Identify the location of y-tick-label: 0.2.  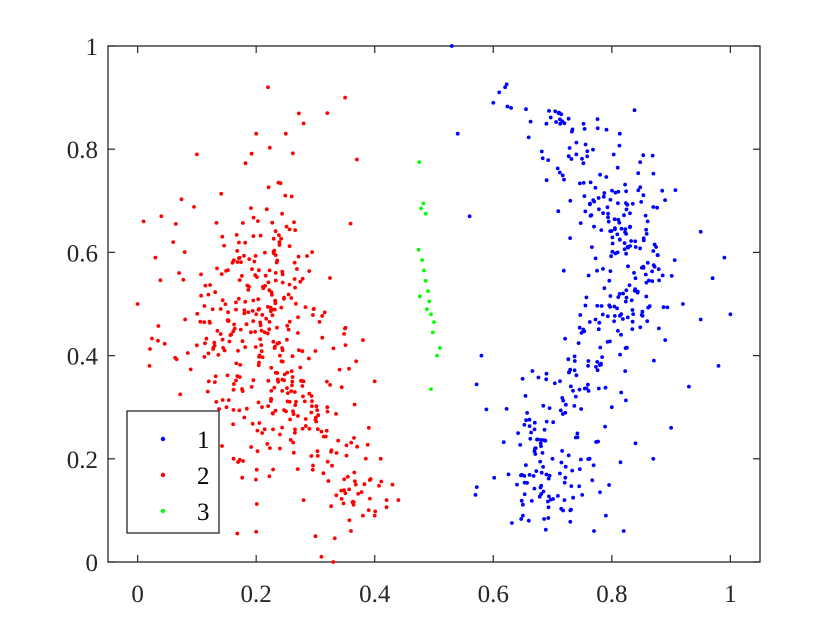
(82, 460).